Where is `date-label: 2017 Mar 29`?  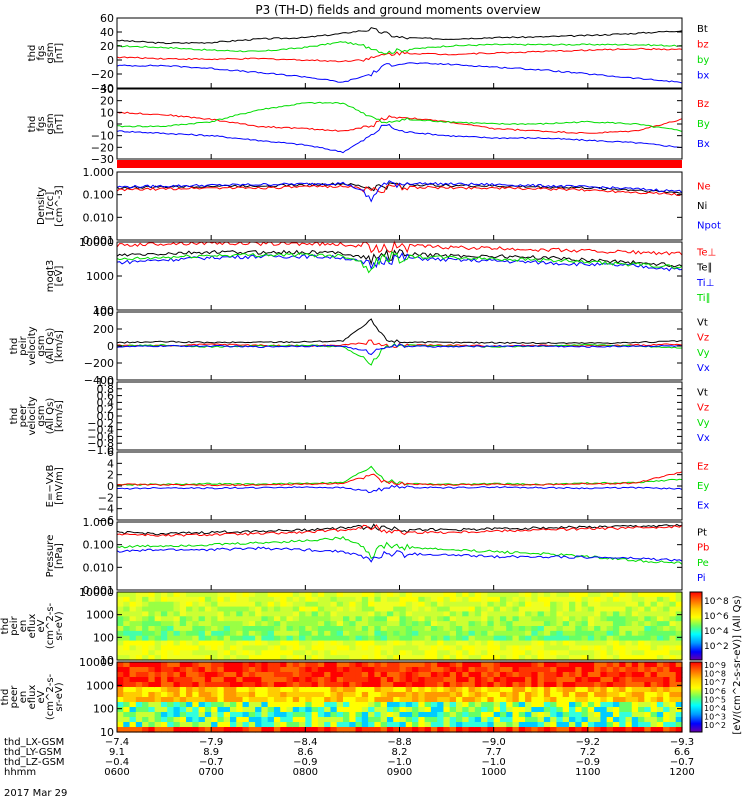
date-label: 2017 Mar 29 is located at coordinates (35, 793).